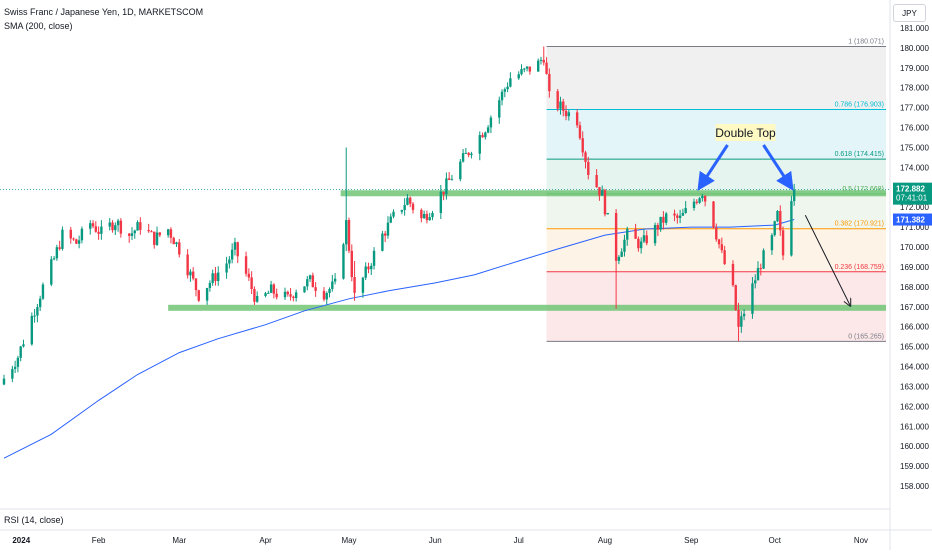  What do you see at coordinates (34, 520) in the screenshot?
I see `rsi-indicator-label: RSI (14, close)` at bounding box center [34, 520].